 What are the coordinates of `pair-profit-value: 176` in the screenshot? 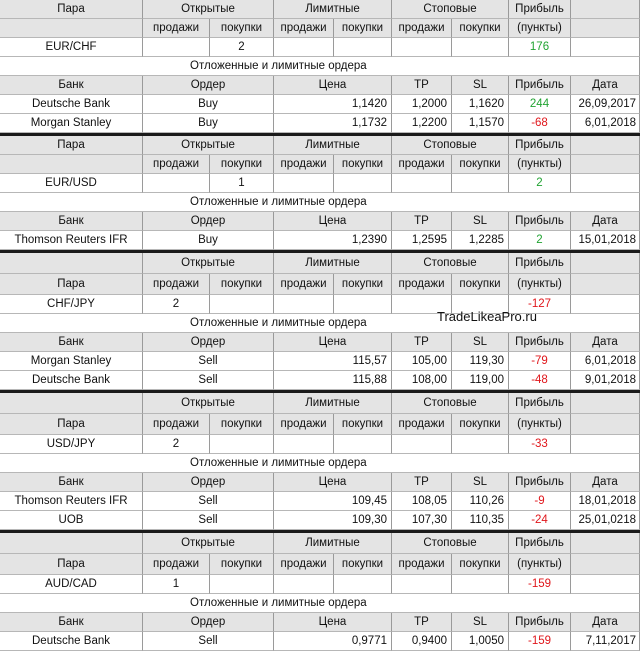 It's located at (540, 47).